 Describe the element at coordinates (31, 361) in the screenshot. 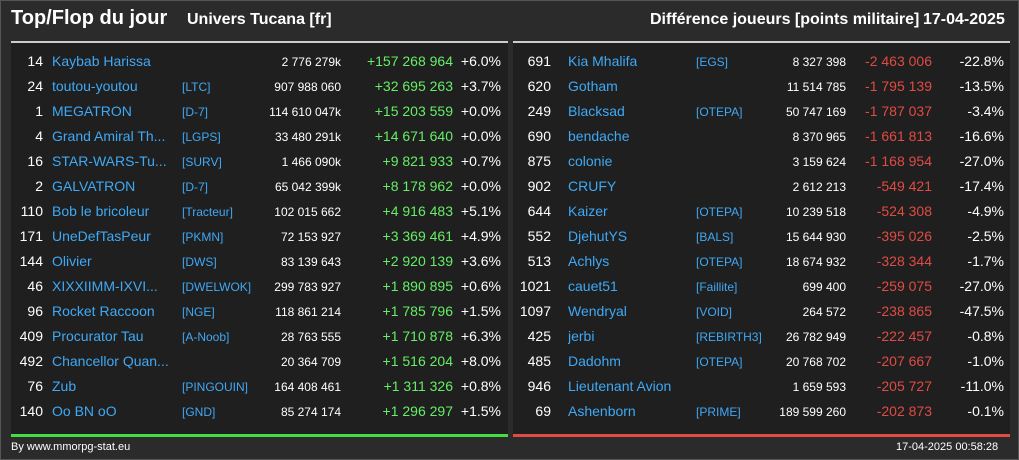

I see `player-rank: 492` at that location.